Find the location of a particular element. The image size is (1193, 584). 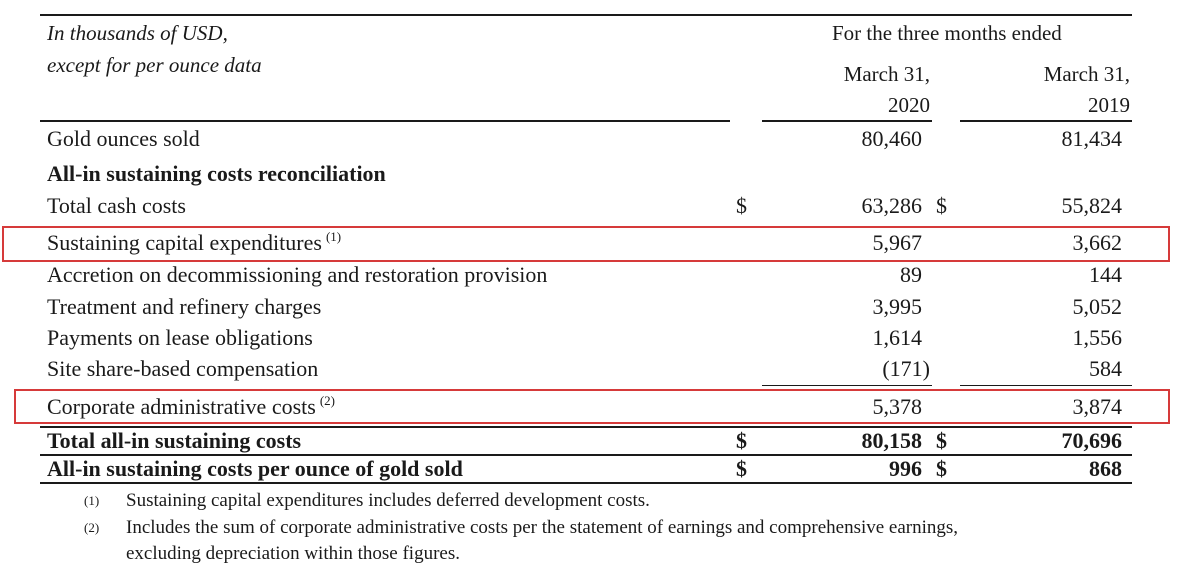

footnote-ref-2: (2) is located at coordinates (327, 400).